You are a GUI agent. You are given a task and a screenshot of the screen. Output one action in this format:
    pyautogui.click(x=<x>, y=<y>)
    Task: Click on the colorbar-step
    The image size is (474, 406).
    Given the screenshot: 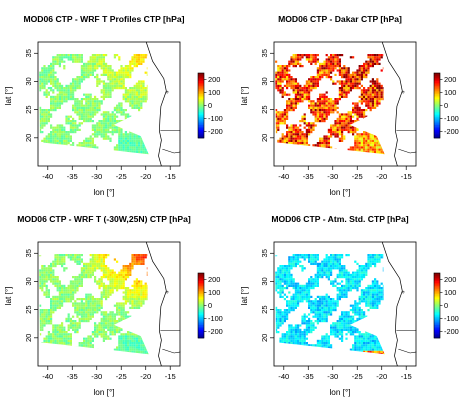 What is the action you would take?
    pyautogui.click(x=201, y=78)
    